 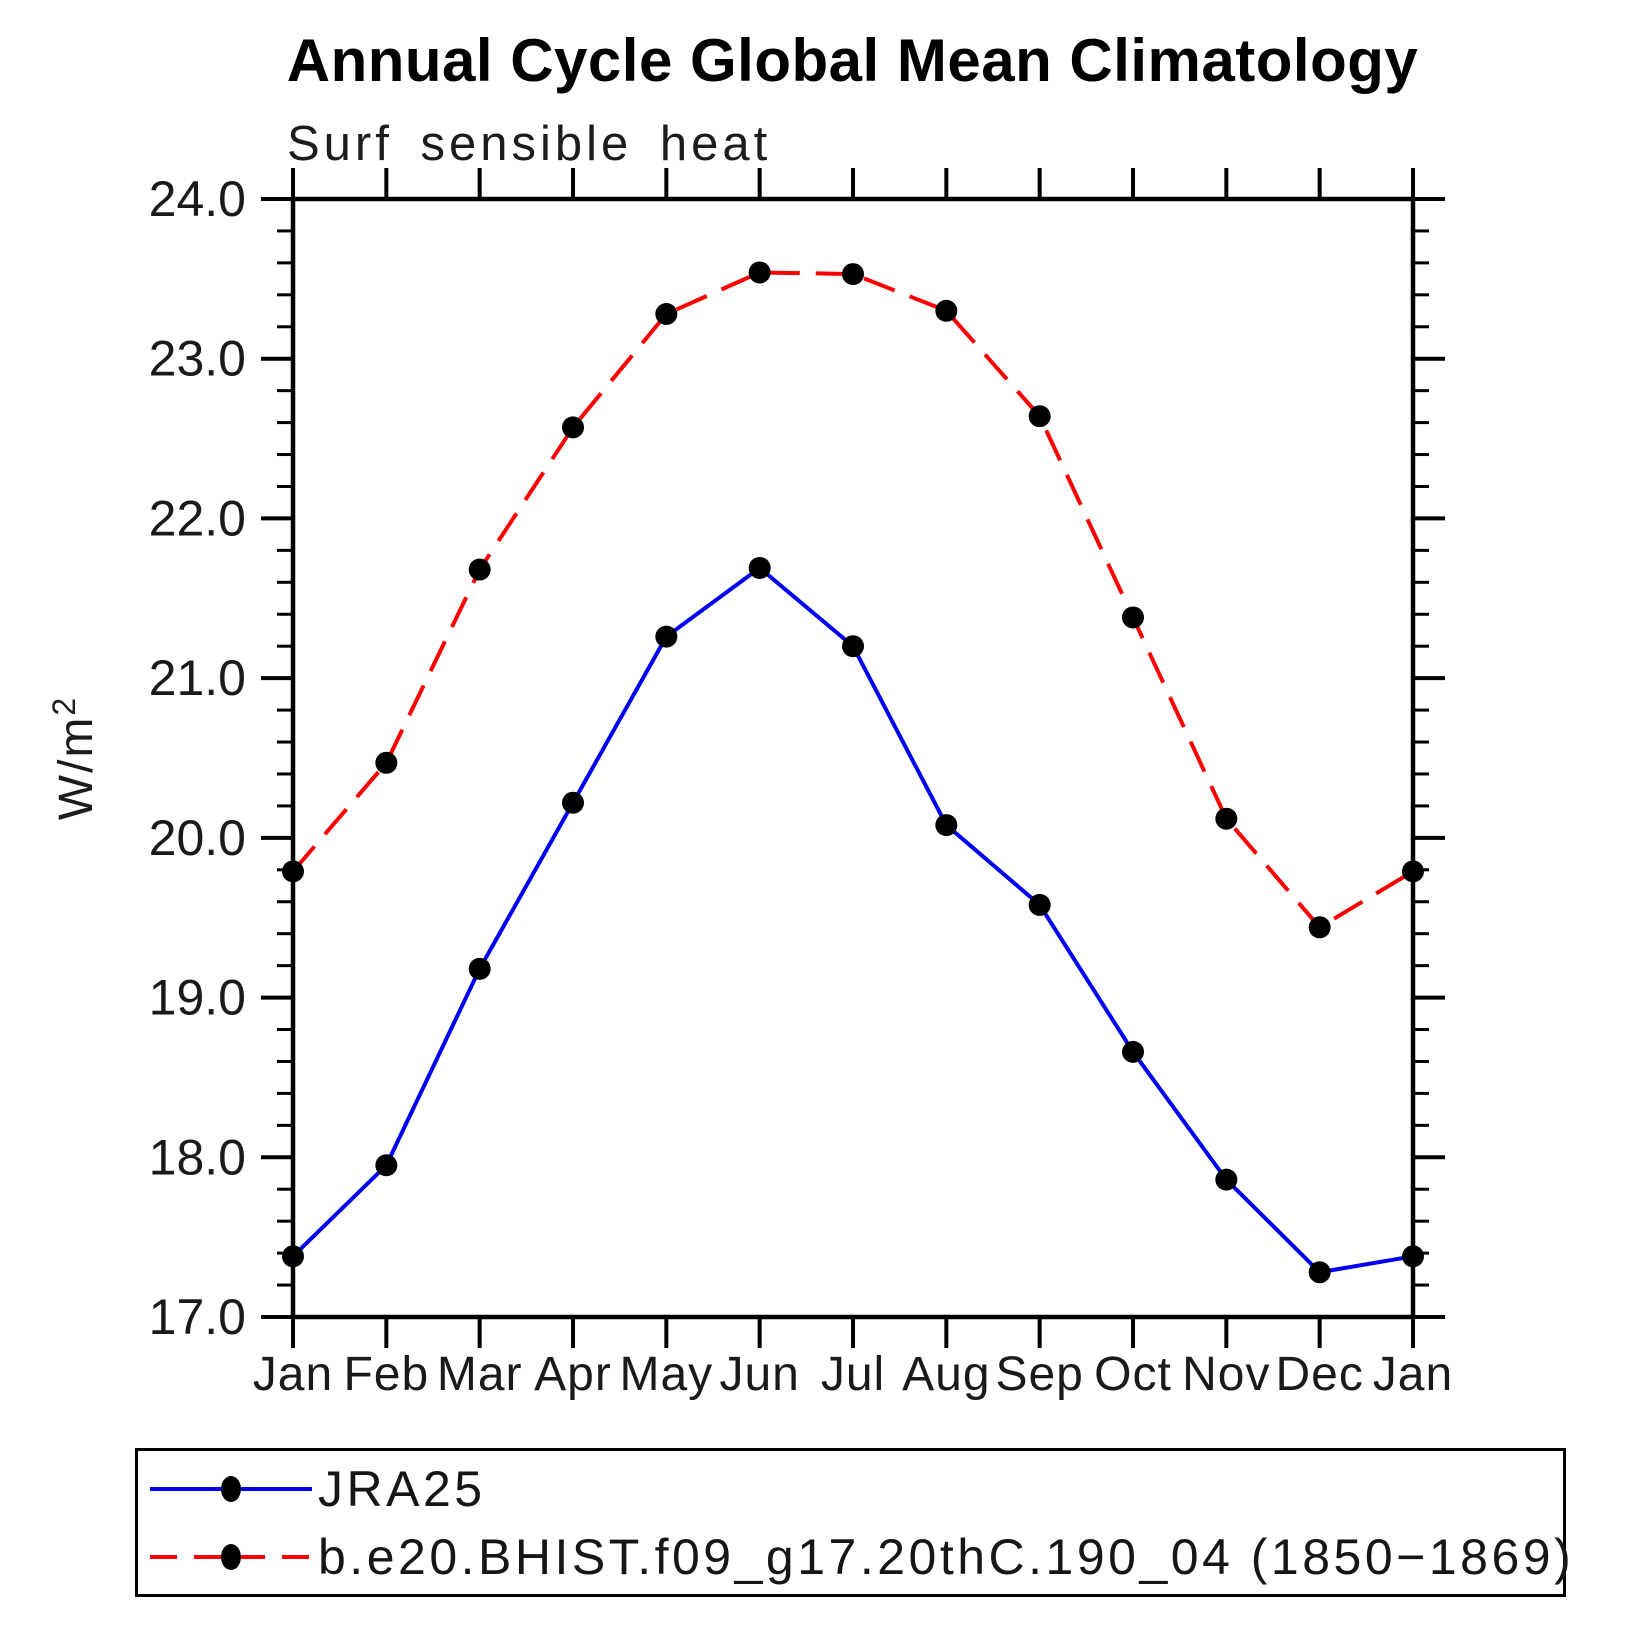 I want to click on x-tick-label: Oct, so click(x=1133, y=1374).